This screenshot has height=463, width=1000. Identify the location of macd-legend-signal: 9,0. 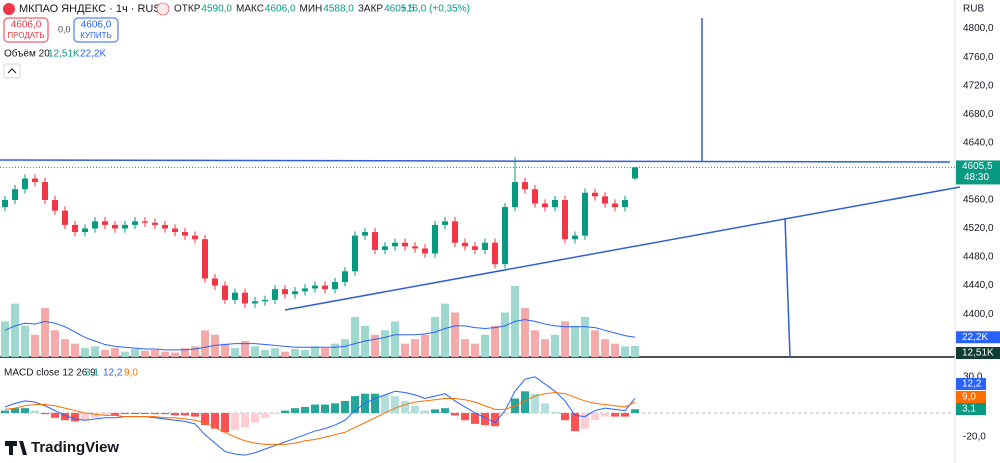
(131, 373).